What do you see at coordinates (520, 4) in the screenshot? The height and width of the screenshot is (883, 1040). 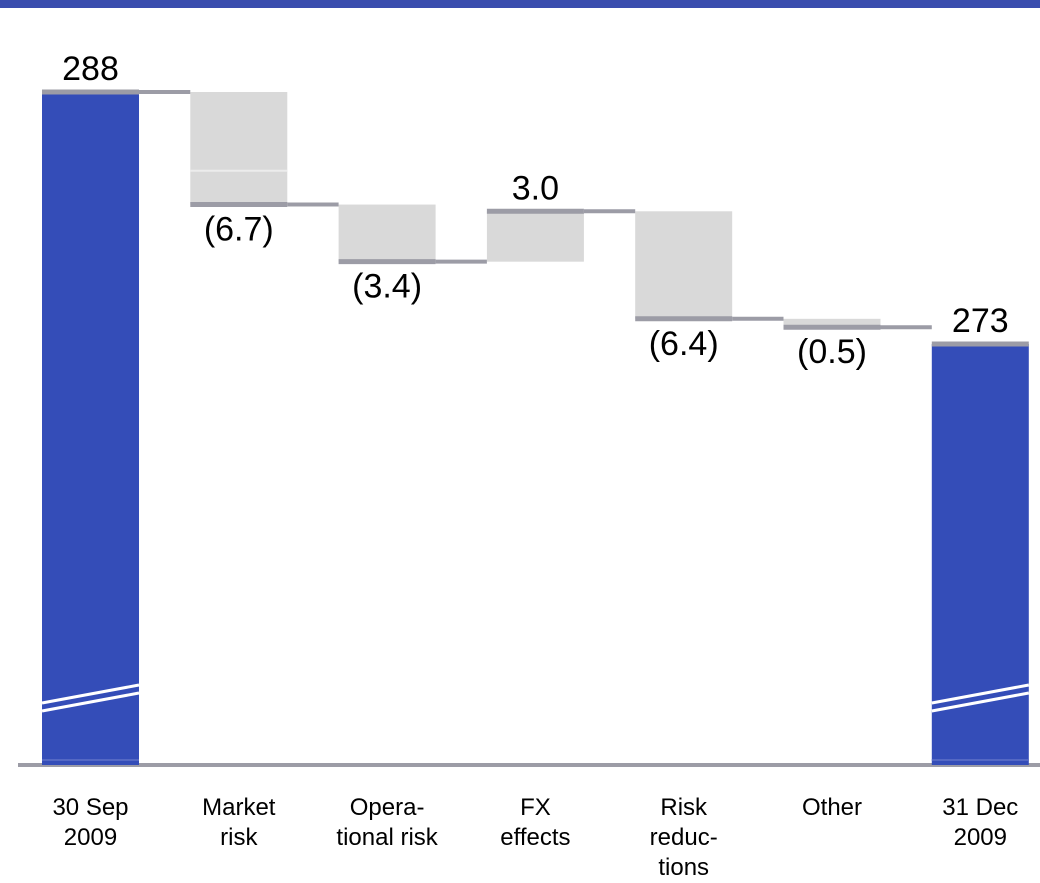 I see `top-rule` at bounding box center [520, 4].